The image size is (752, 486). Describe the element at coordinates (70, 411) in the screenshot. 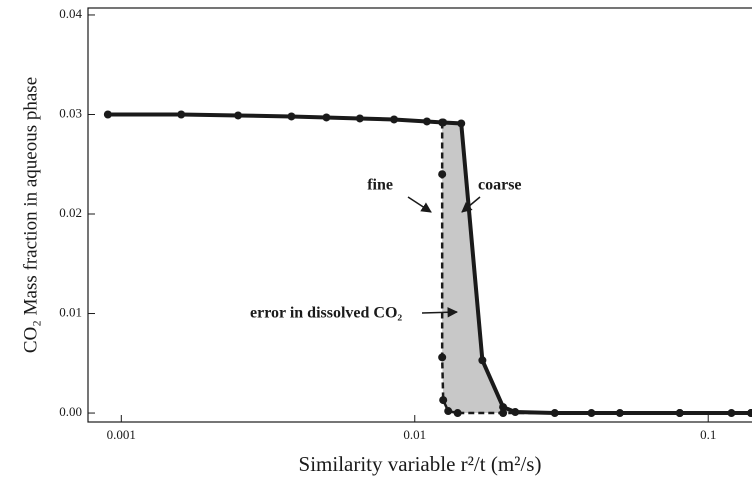

I see `y-tick-label: 0.00` at that location.